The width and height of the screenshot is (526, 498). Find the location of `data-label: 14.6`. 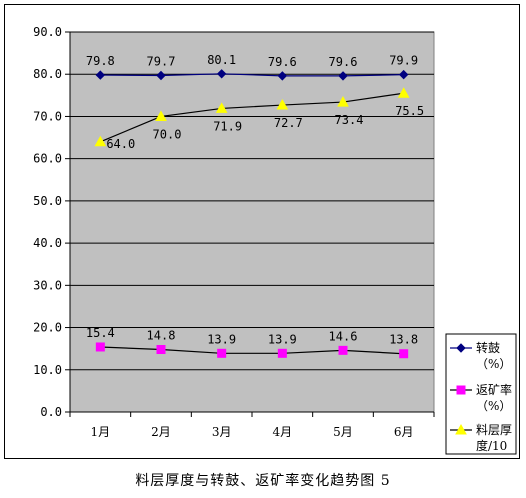

data-label: 14.6 is located at coordinates (343, 336).